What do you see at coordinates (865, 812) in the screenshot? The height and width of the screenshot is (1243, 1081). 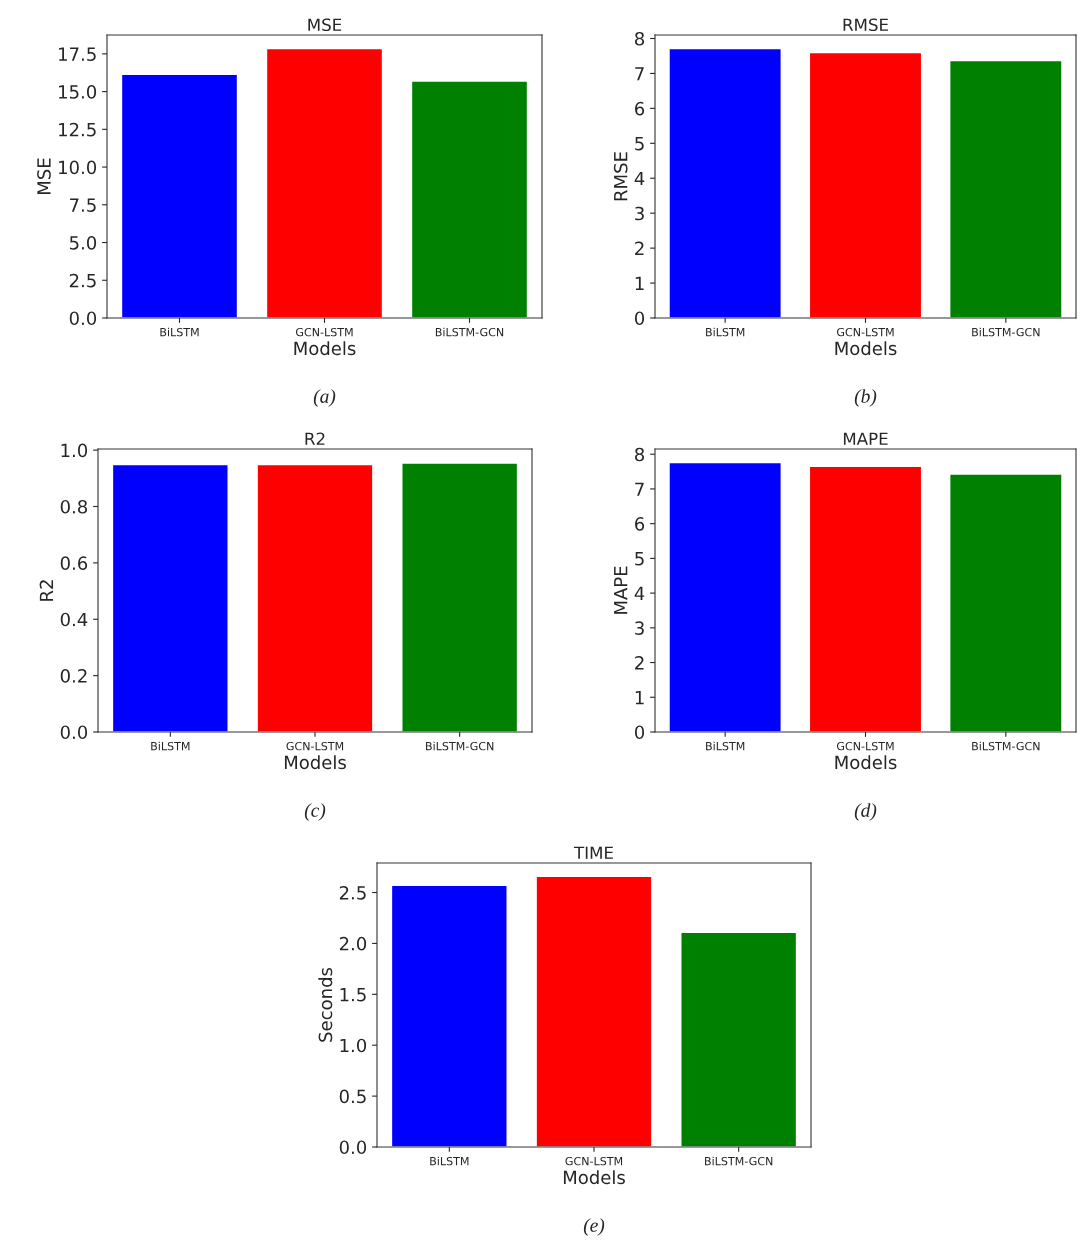 I see `text: (d)` at bounding box center [865, 812].